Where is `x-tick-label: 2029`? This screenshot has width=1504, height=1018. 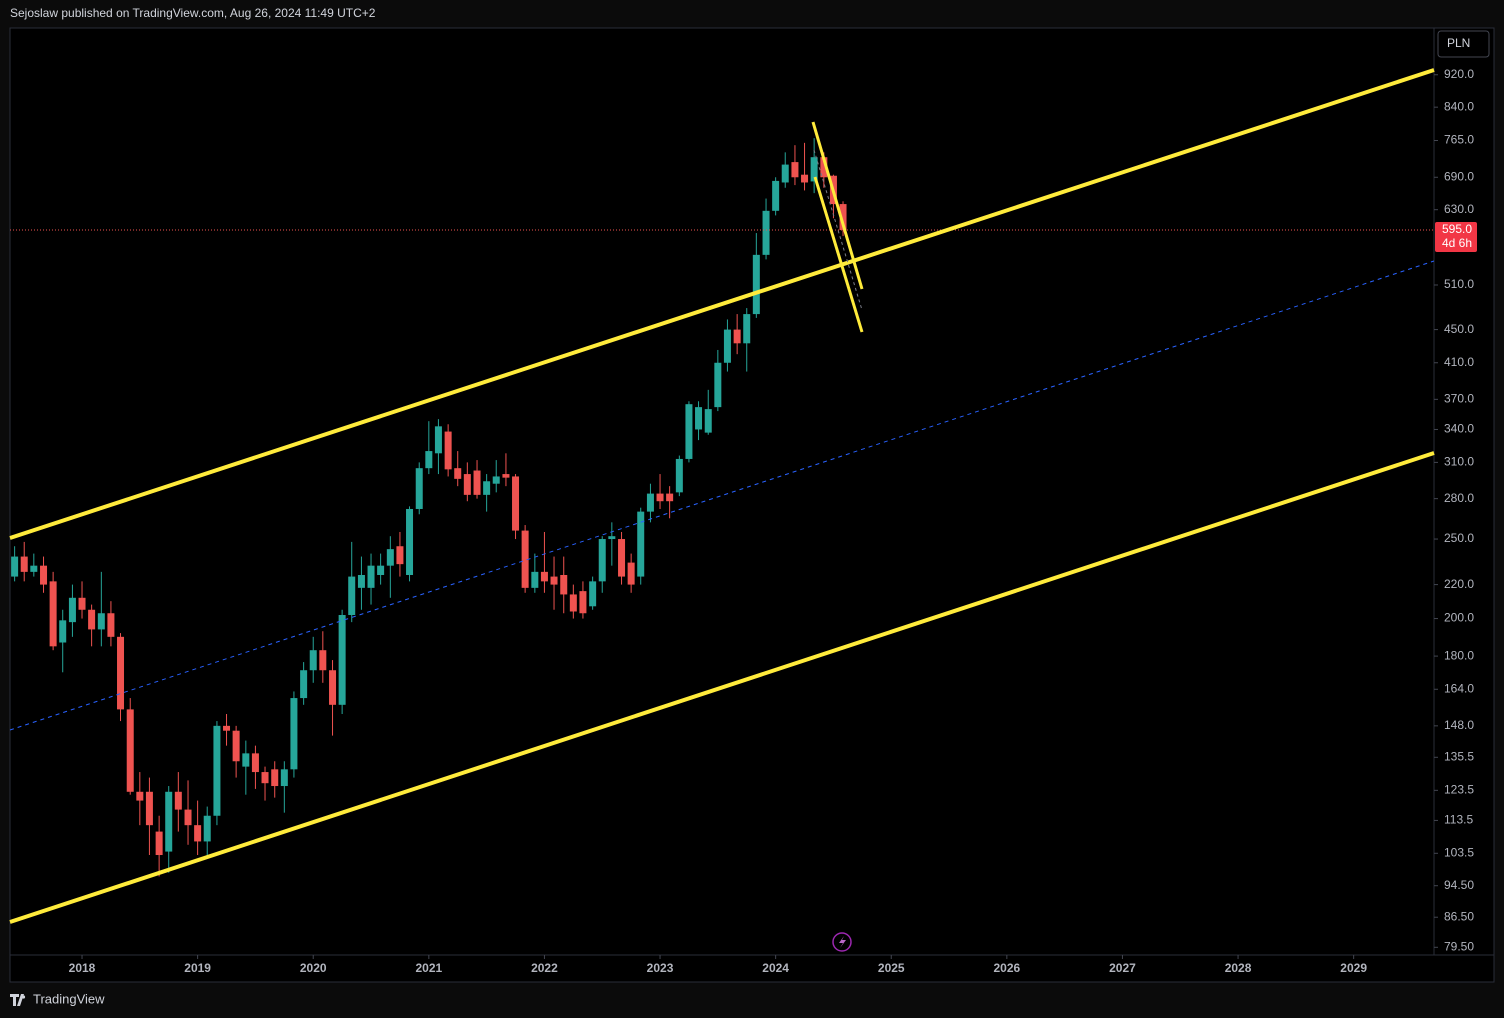 x-tick-label: 2029 is located at coordinates (1353, 968).